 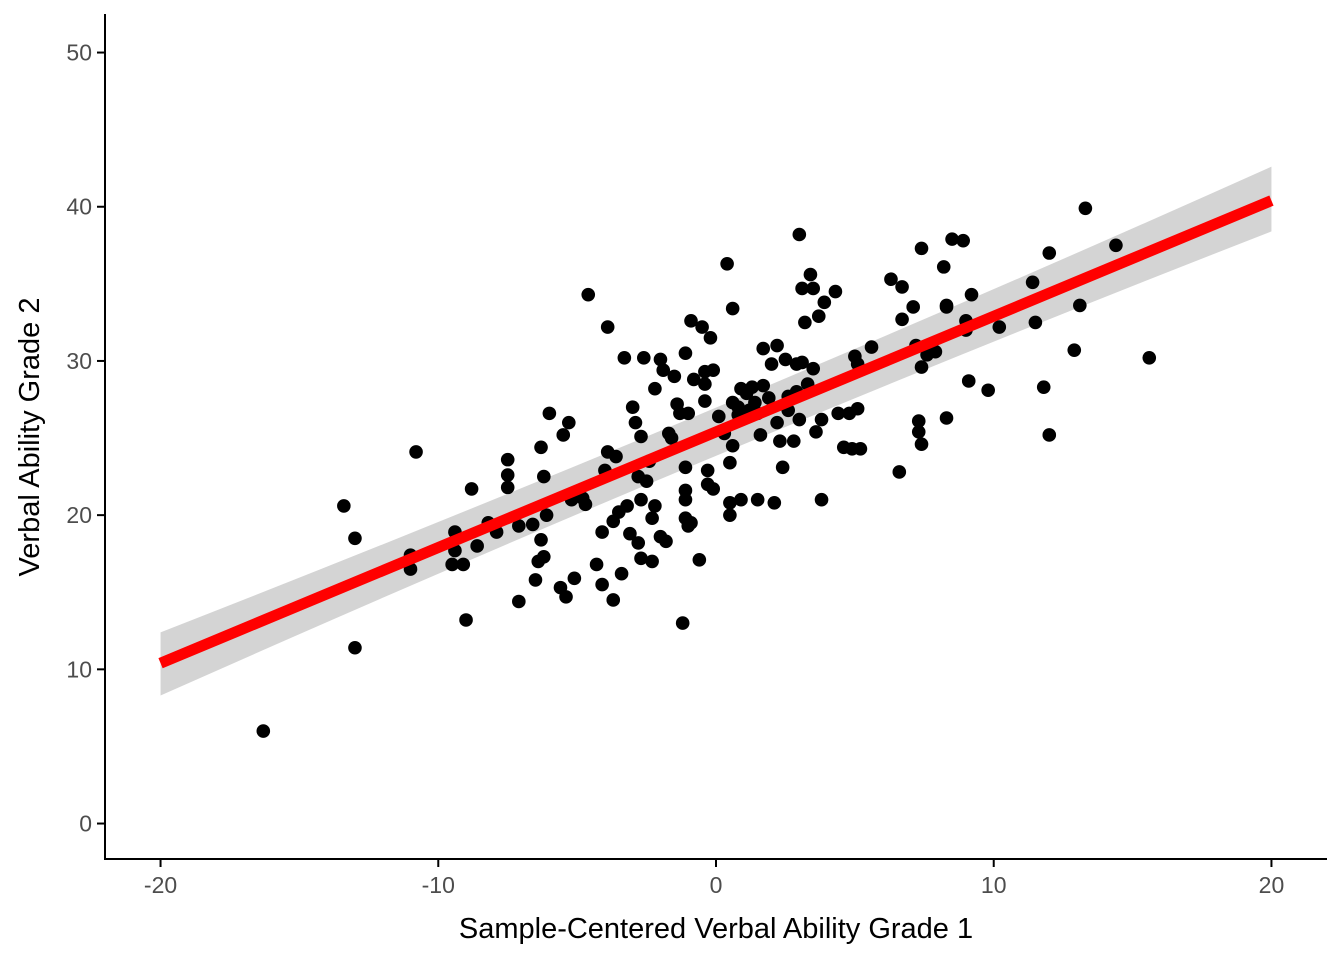 I want to click on y-tick-label: 10, so click(x=79, y=669).